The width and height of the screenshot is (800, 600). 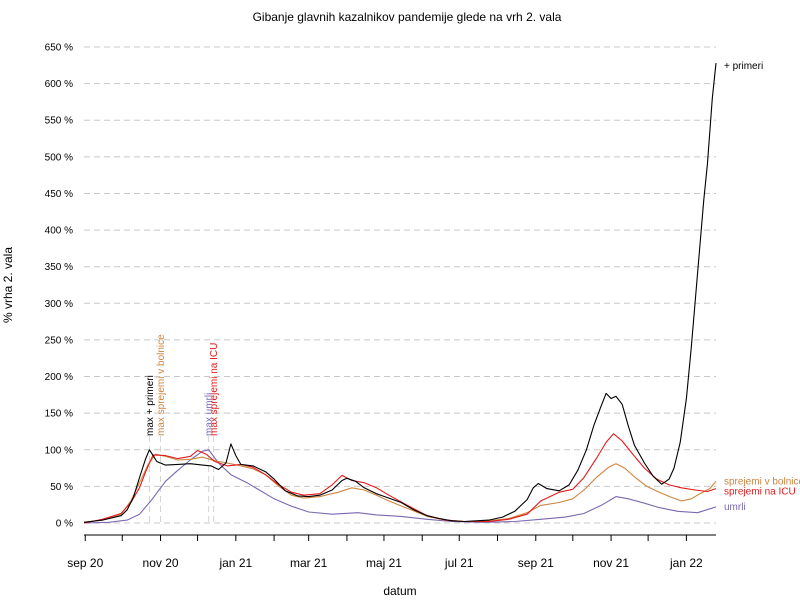 I want to click on y-tick-label: 200 %, so click(x=59, y=377).